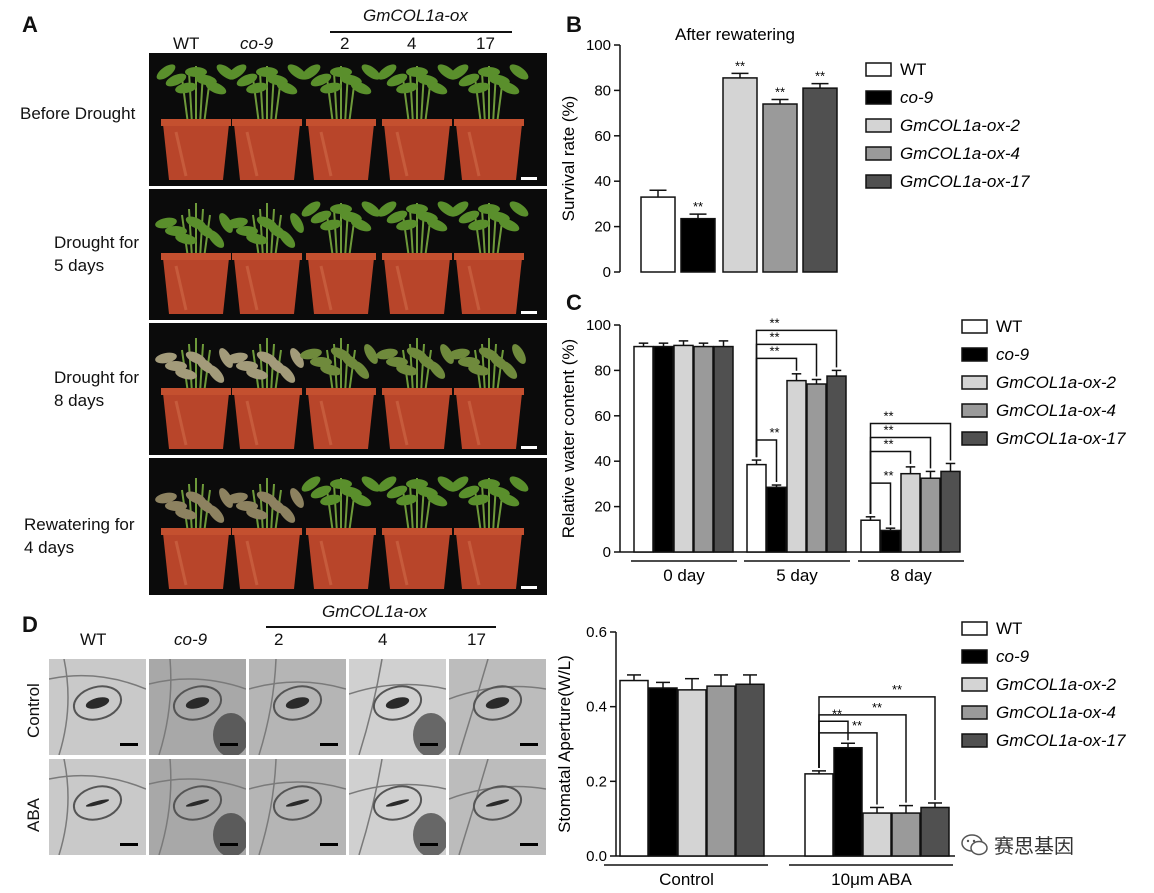 This screenshot has width=1154, height=893. I want to click on micrograph-control-ox2, so click(297, 707).